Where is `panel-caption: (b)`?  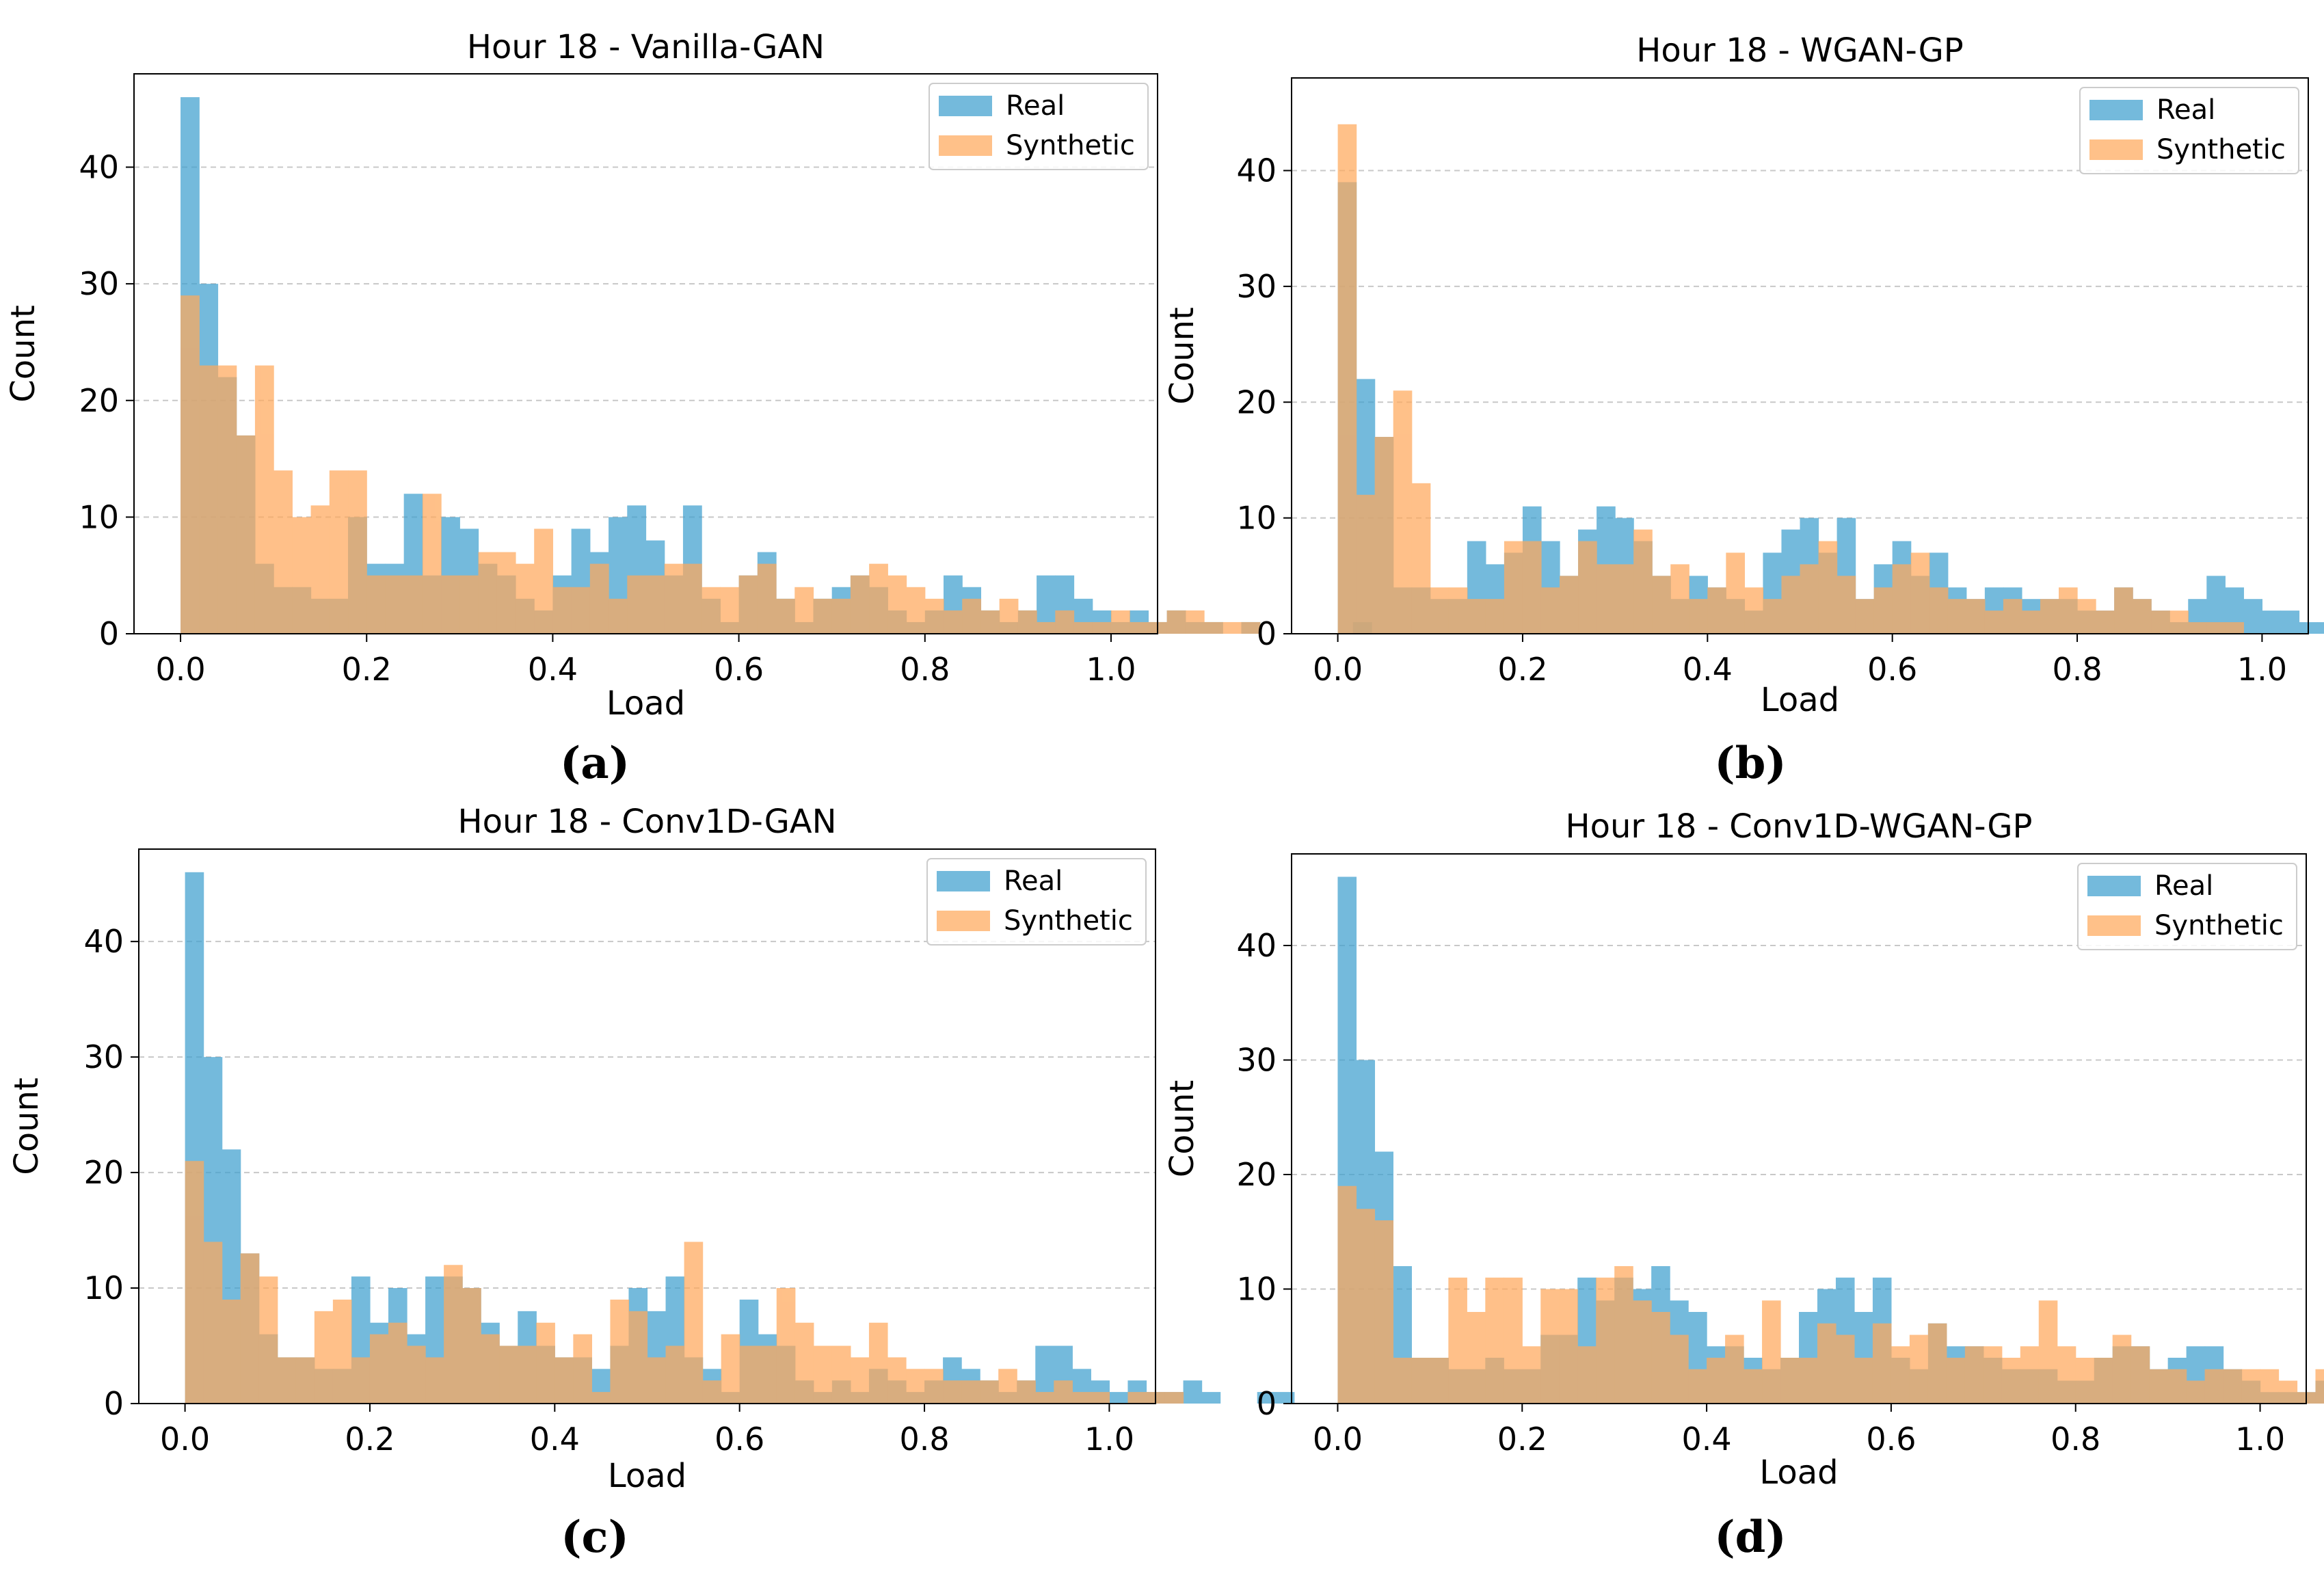 panel-caption: (b) is located at coordinates (1750, 764).